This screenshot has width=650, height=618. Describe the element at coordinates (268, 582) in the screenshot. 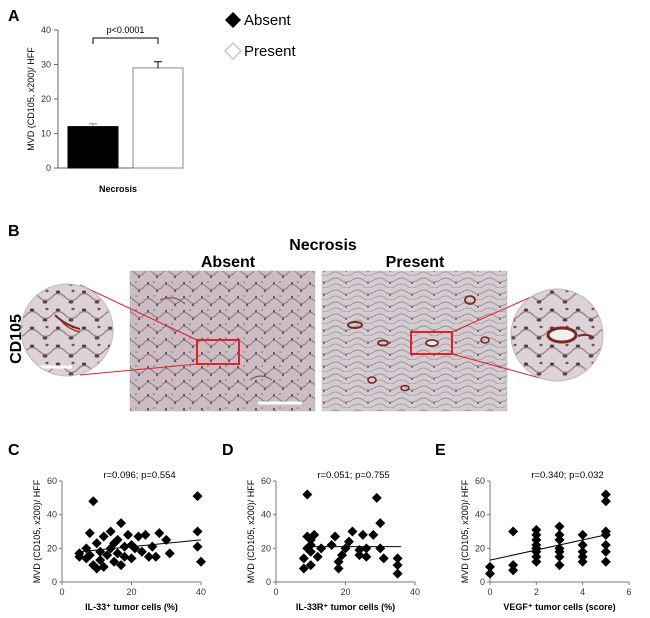

I see `y-tick-label-d: 0` at that location.